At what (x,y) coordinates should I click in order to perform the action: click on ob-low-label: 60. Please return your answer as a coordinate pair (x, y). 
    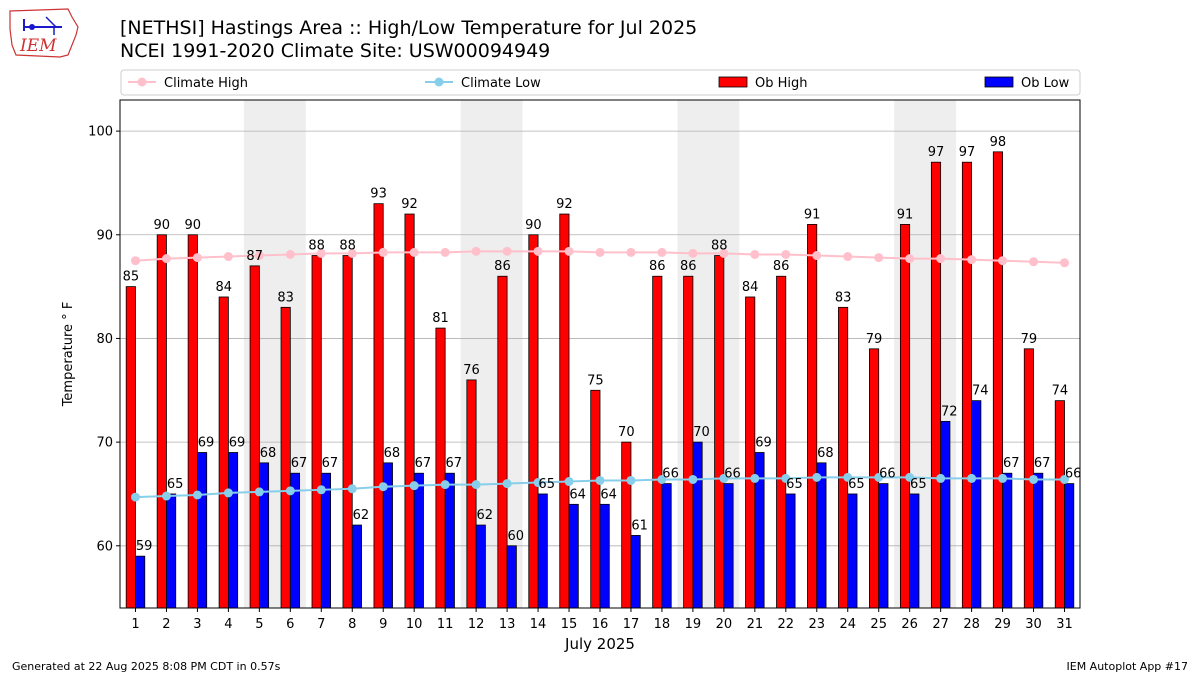
    Looking at the image, I should click on (515, 536).